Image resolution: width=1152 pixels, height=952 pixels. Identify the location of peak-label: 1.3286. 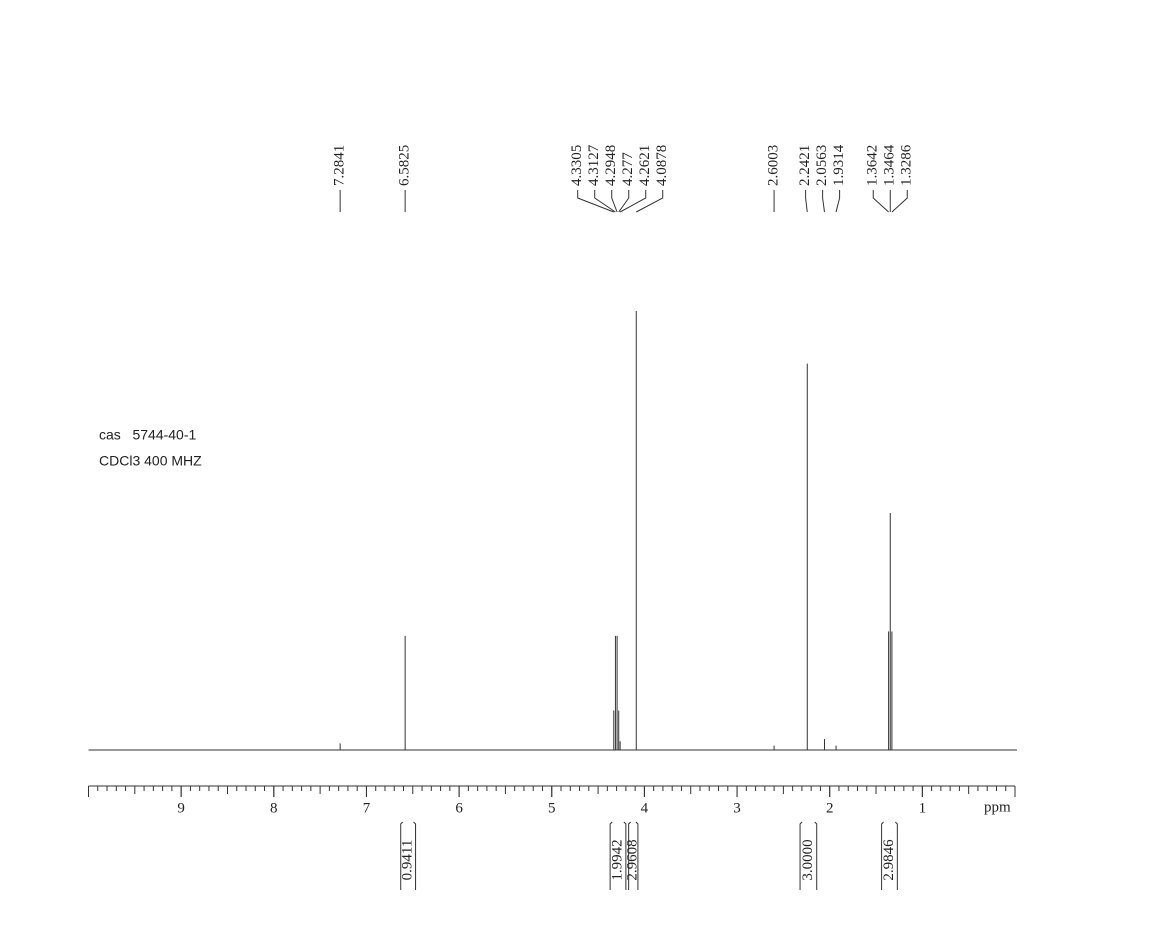
(907, 165).